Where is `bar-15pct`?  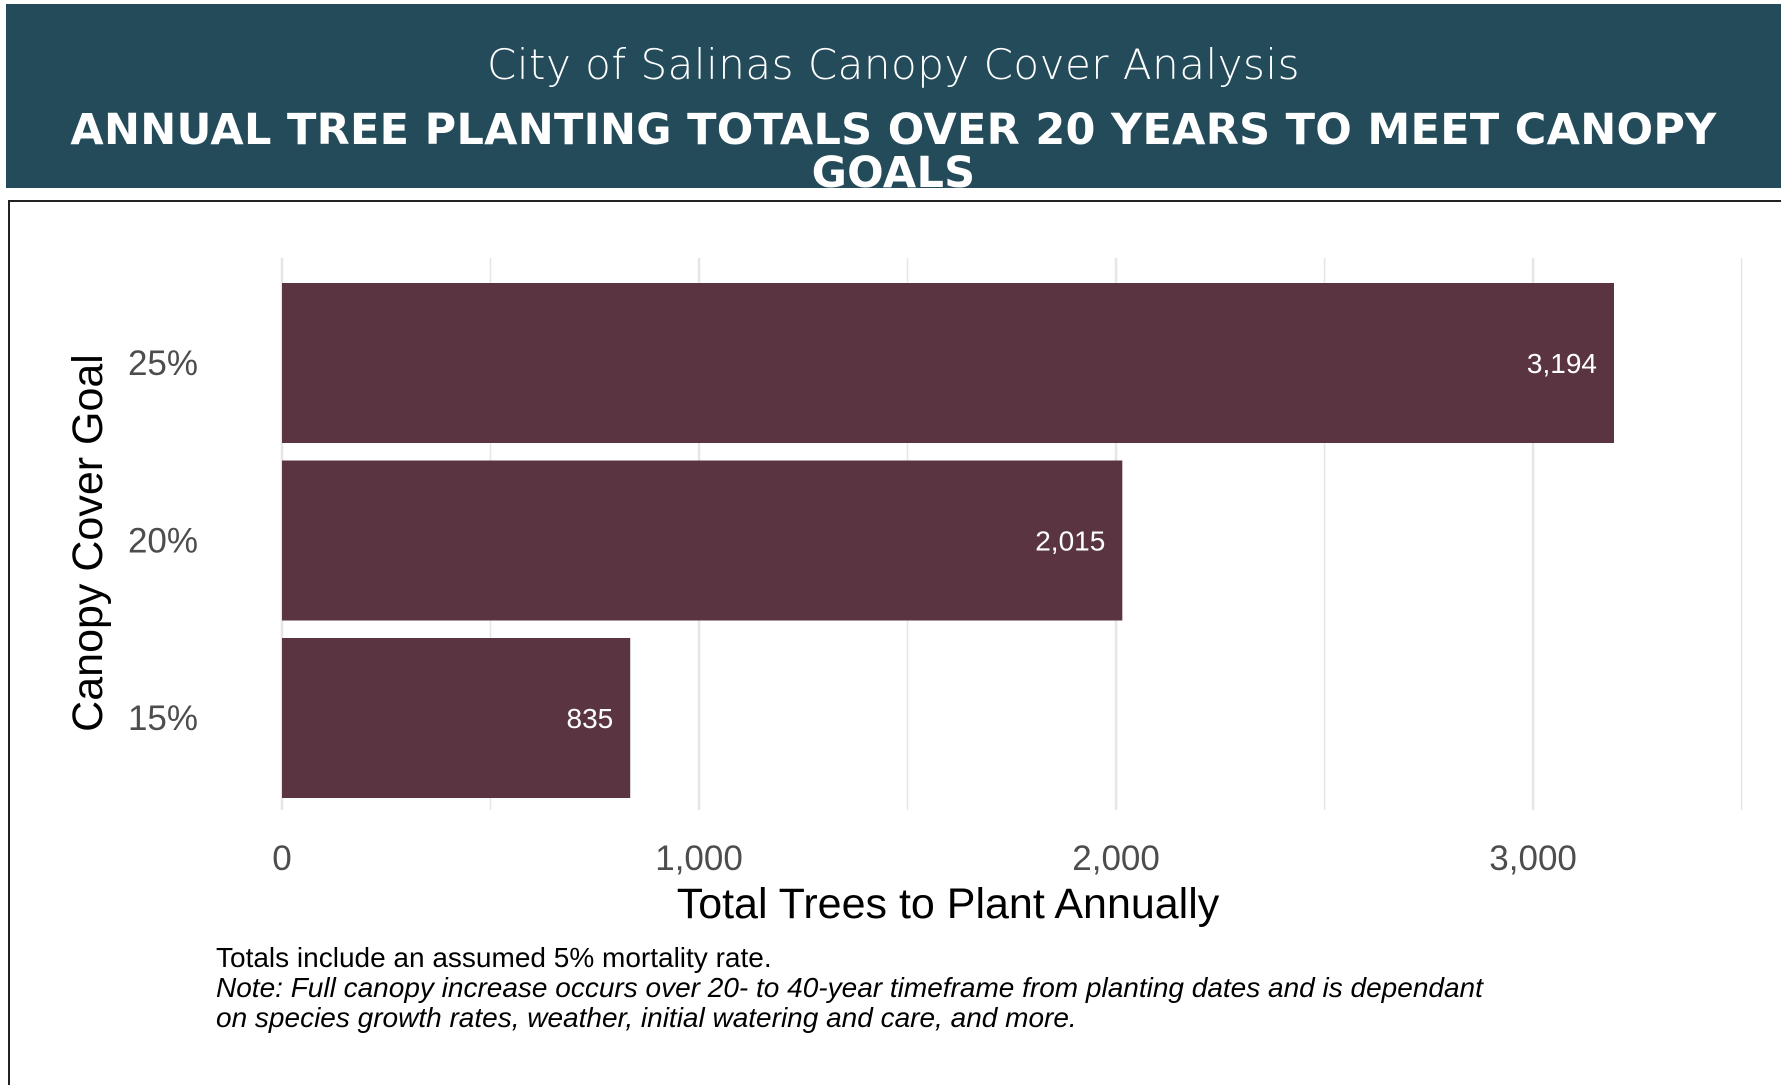
bar-15pct is located at coordinates (456, 718).